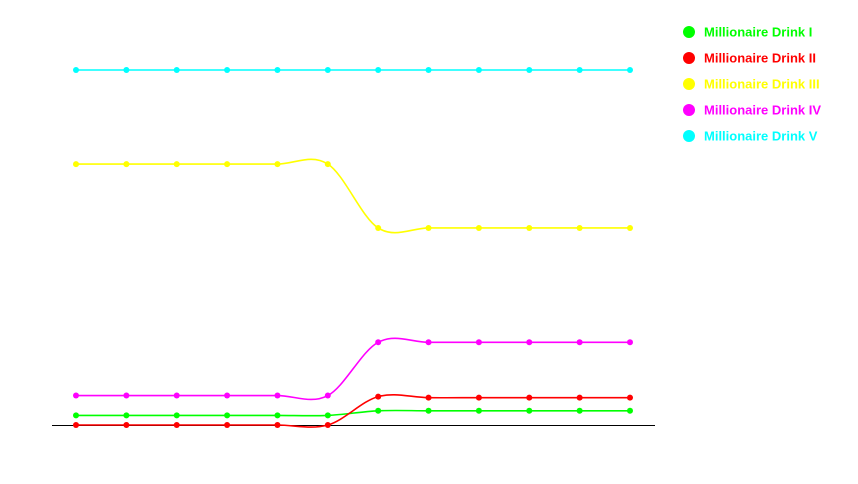 This screenshot has width=858, height=484. I want to click on legend-label: Millionaire Drink IV, so click(762, 110).